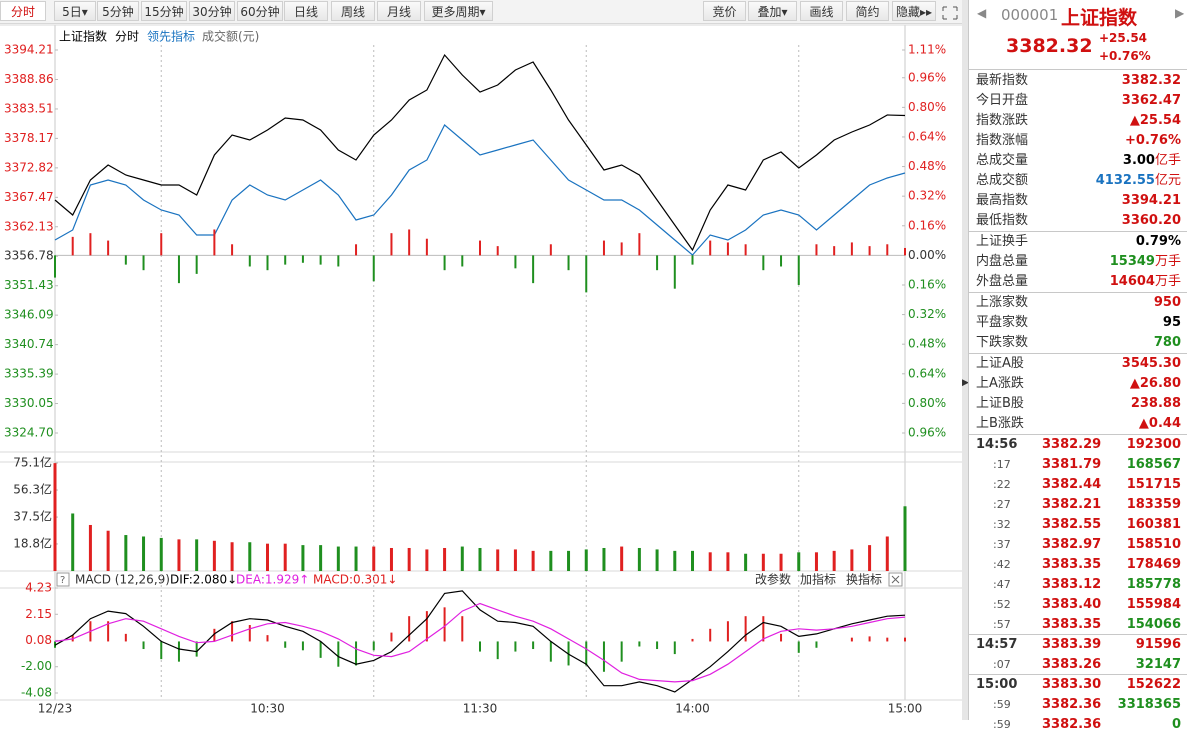 This screenshot has height=735, width=1187. I want to click on period-tab: 分时, so click(23, 11).